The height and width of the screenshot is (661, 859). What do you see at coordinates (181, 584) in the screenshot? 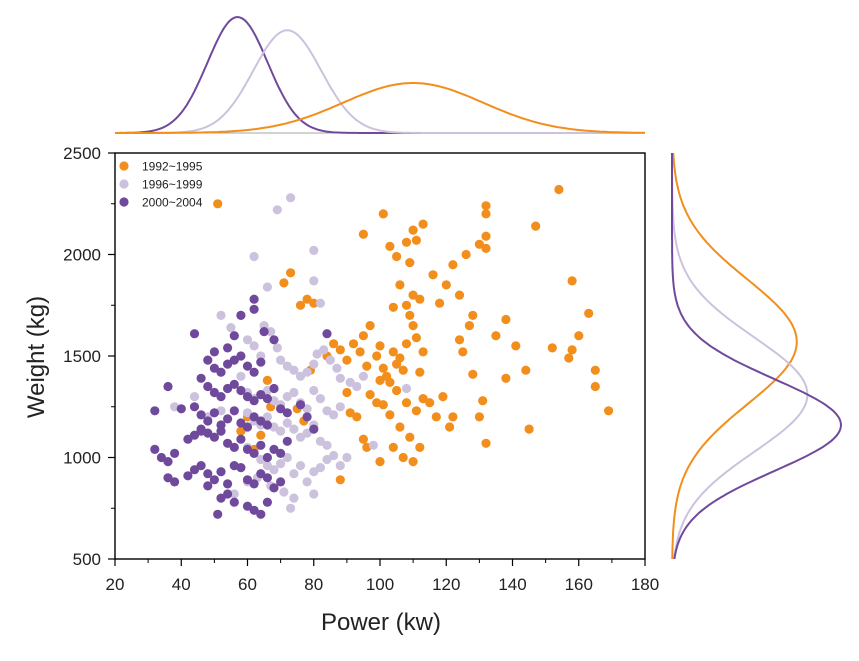
I see `x-tick-label: 40` at bounding box center [181, 584].